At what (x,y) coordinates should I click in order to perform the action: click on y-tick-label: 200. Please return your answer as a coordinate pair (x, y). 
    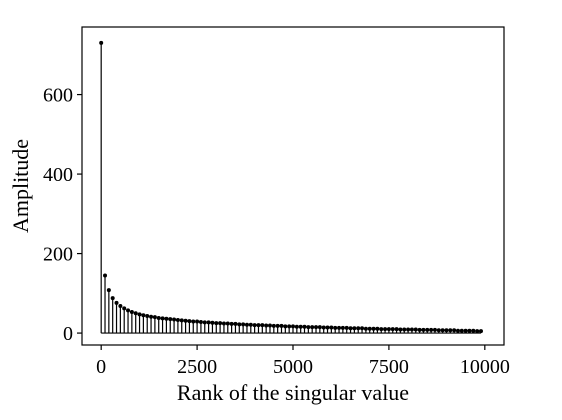
    Looking at the image, I should click on (58, 255).